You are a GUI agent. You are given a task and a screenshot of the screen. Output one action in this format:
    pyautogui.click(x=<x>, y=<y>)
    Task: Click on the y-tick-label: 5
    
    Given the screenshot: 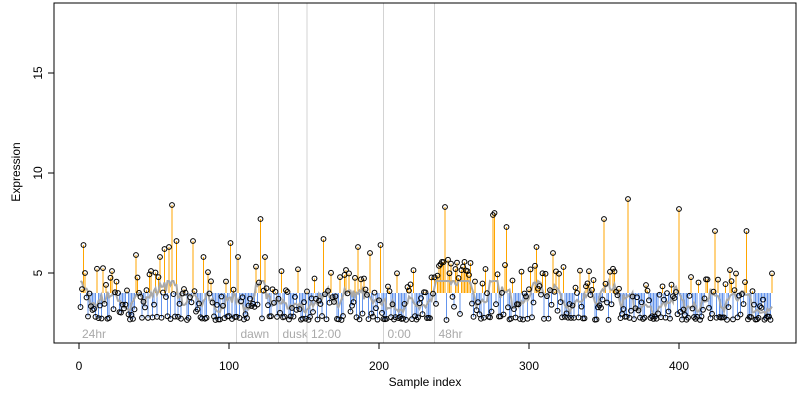 What is the action you would take?
    pyautogui.click(x=38, y=272)
    